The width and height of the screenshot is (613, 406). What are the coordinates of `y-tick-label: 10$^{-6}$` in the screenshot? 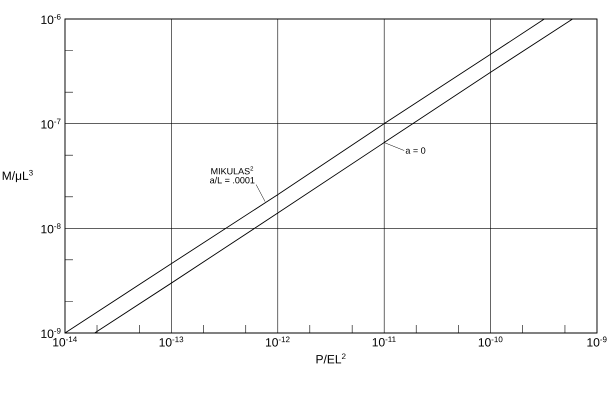 It's located at (51, 19).